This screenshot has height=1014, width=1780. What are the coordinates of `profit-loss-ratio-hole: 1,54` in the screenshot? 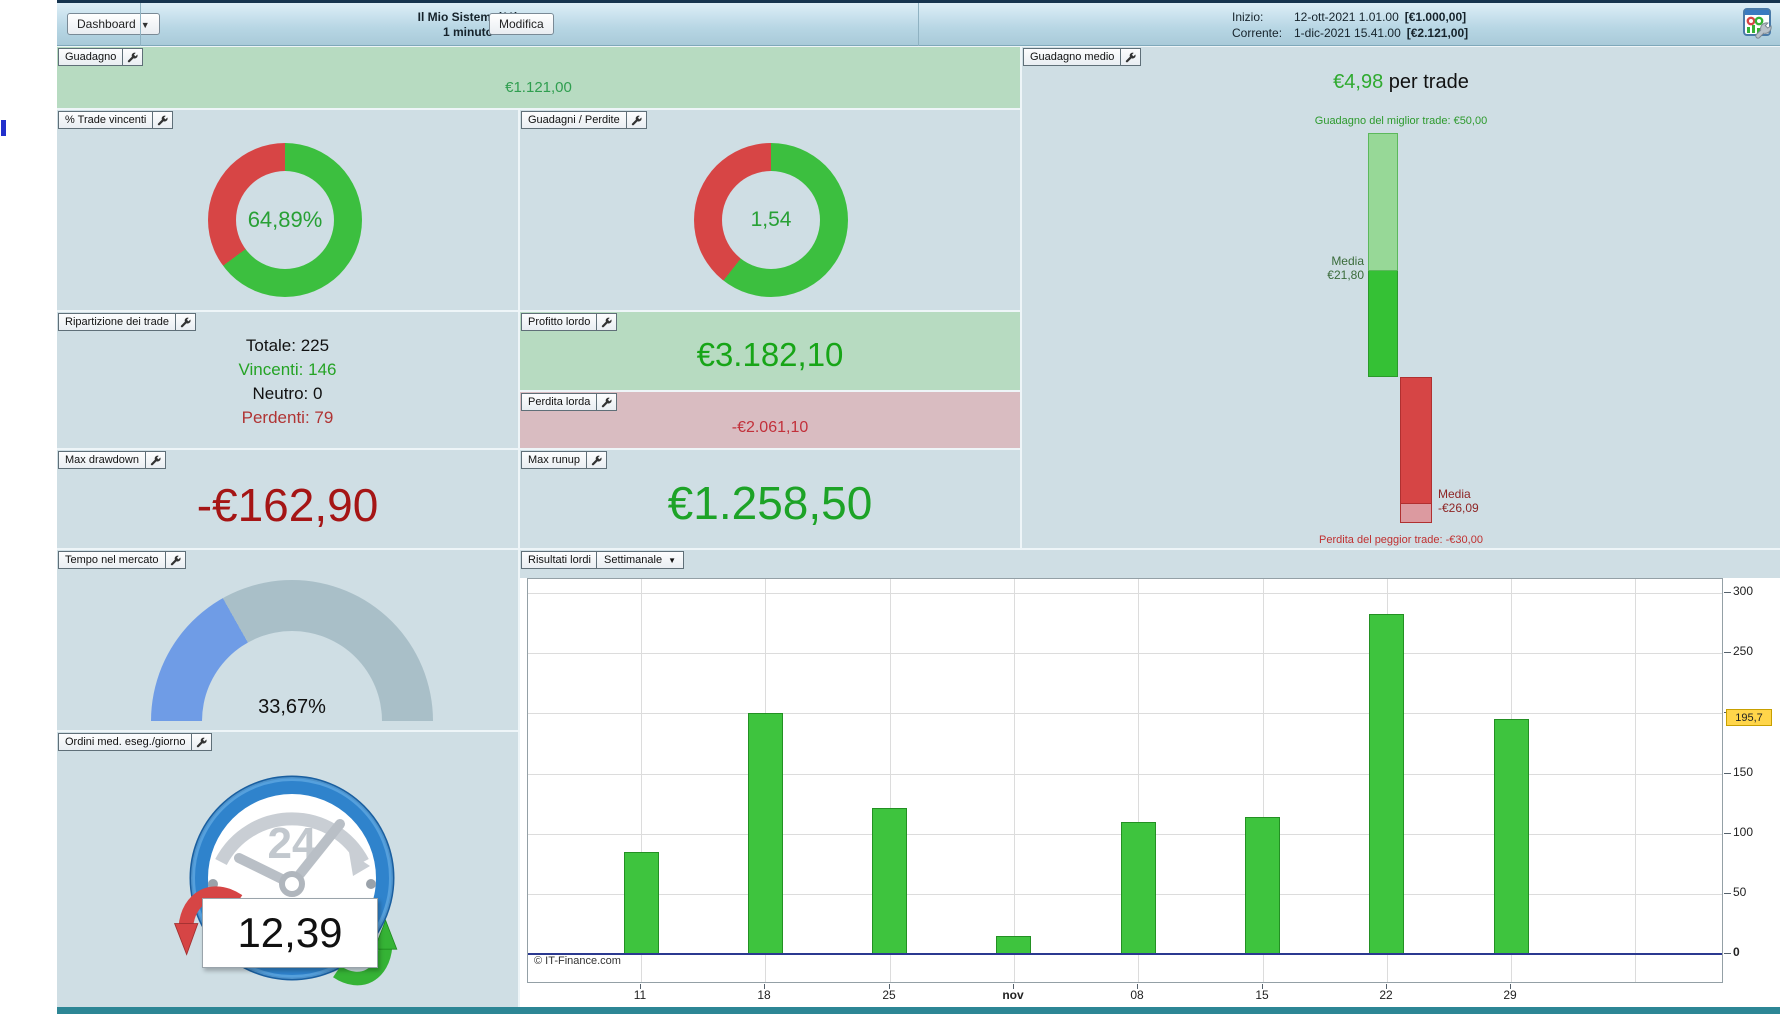 It's located at (771, 220).